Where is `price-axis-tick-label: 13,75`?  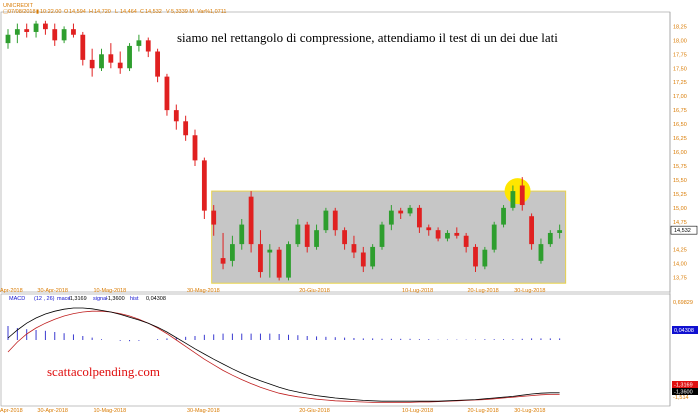 price-axis-tick-label: 13,75 is located at coordinates (680, 279).